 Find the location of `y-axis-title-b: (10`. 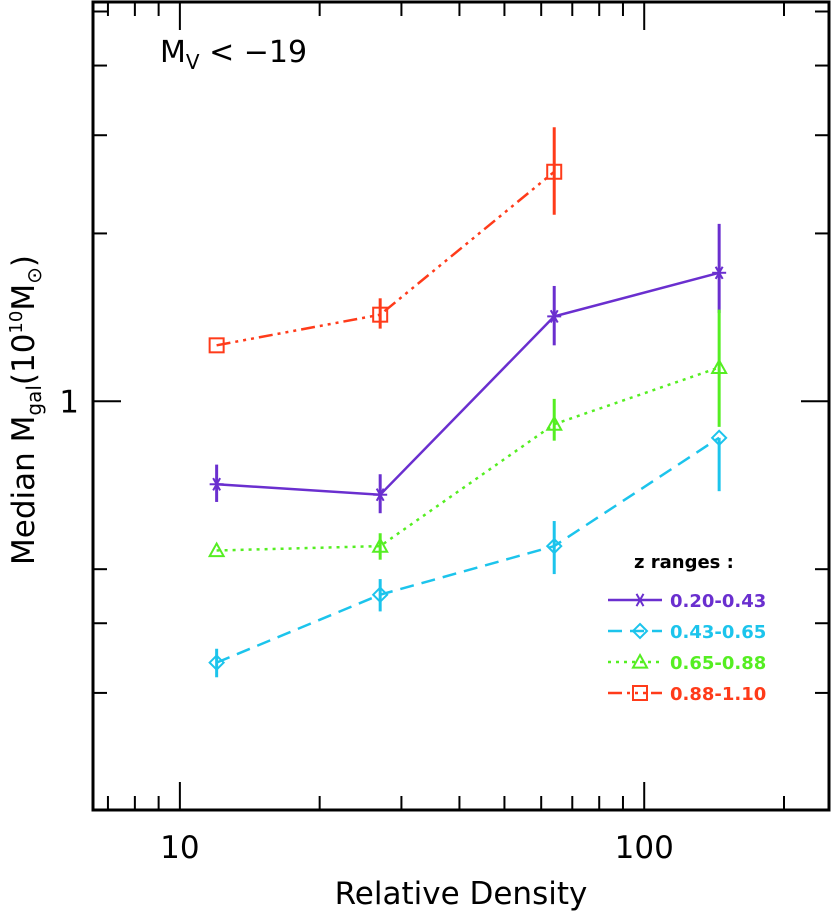

y-axis-title-b: (10 is located at coordinates (24, 360).